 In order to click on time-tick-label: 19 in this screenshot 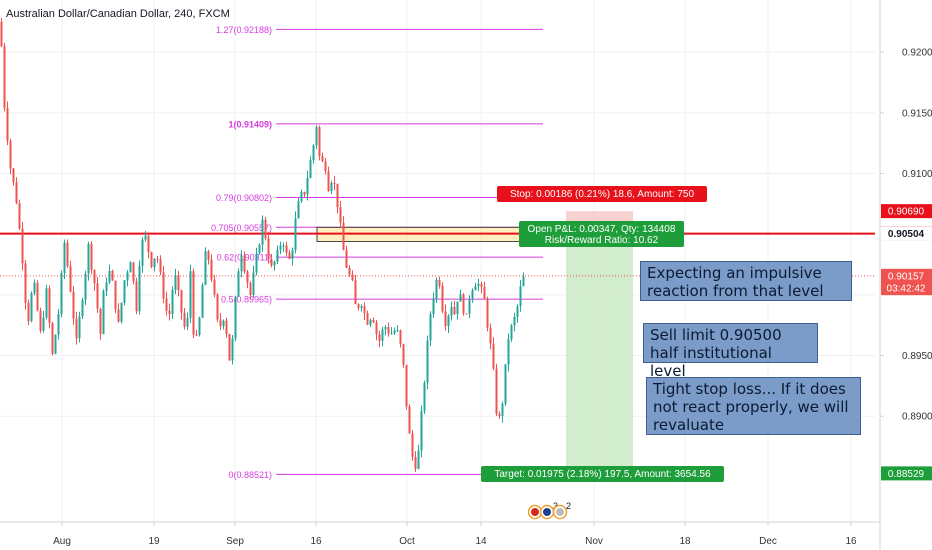, I will do `click(154, 541)`.